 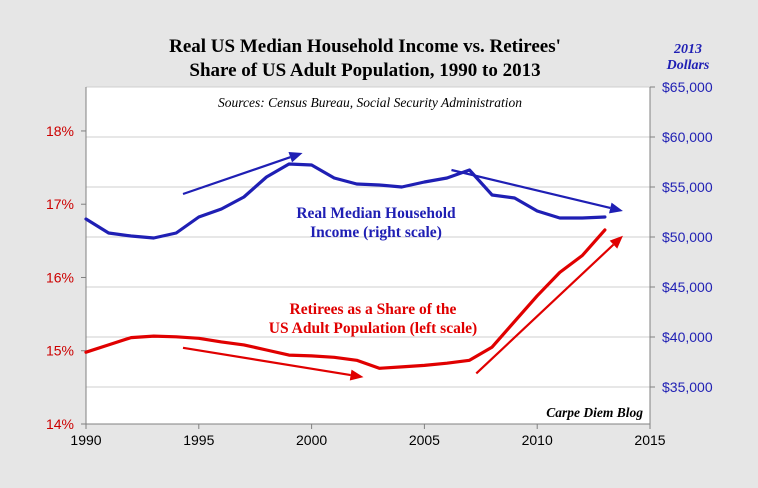 I want to click on x-tick-label-3: 2005, so click(x=424, y=440).